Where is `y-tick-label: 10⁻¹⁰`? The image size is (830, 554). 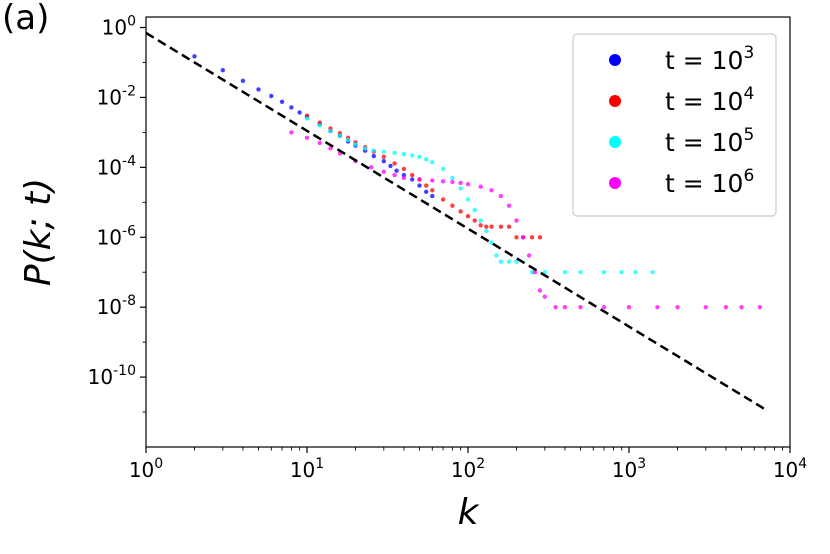 y-tick-label: 10⁻¹⁰ is located at coordinates (112, 376).